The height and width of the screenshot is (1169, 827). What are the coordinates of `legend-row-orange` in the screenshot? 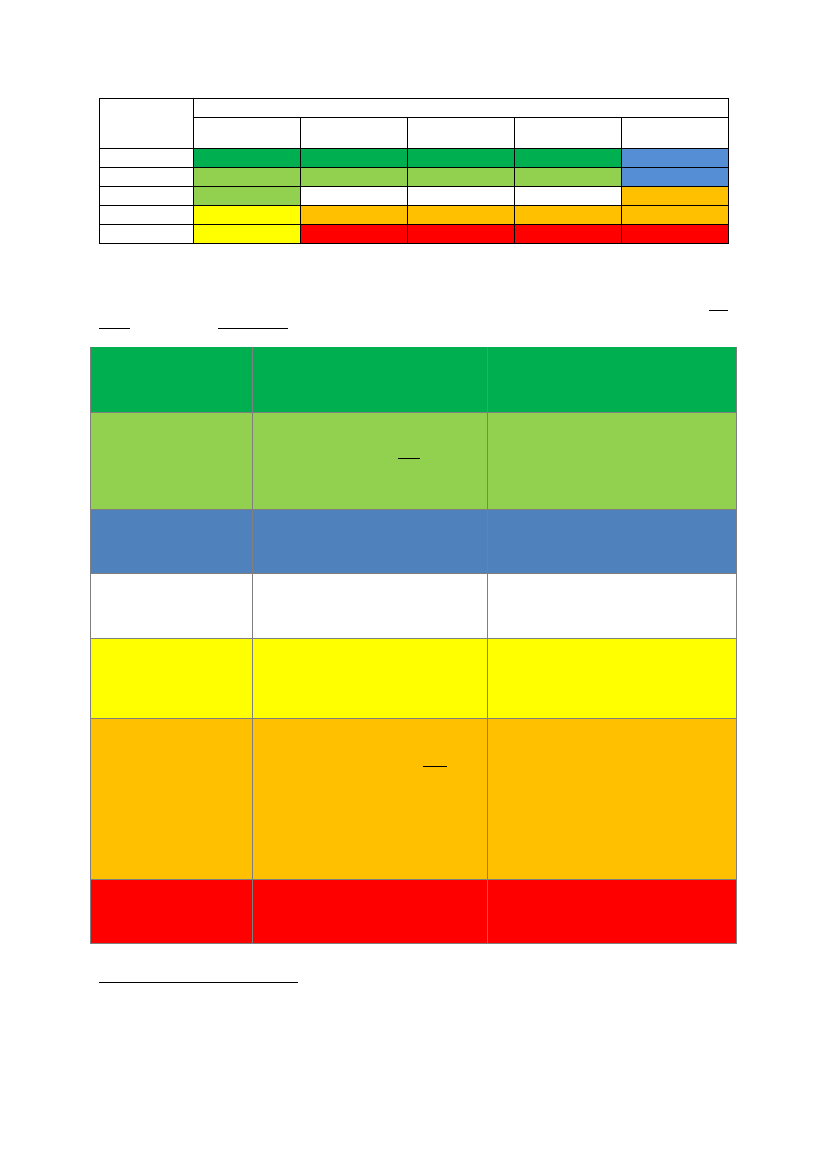 It's located at (413, 798).